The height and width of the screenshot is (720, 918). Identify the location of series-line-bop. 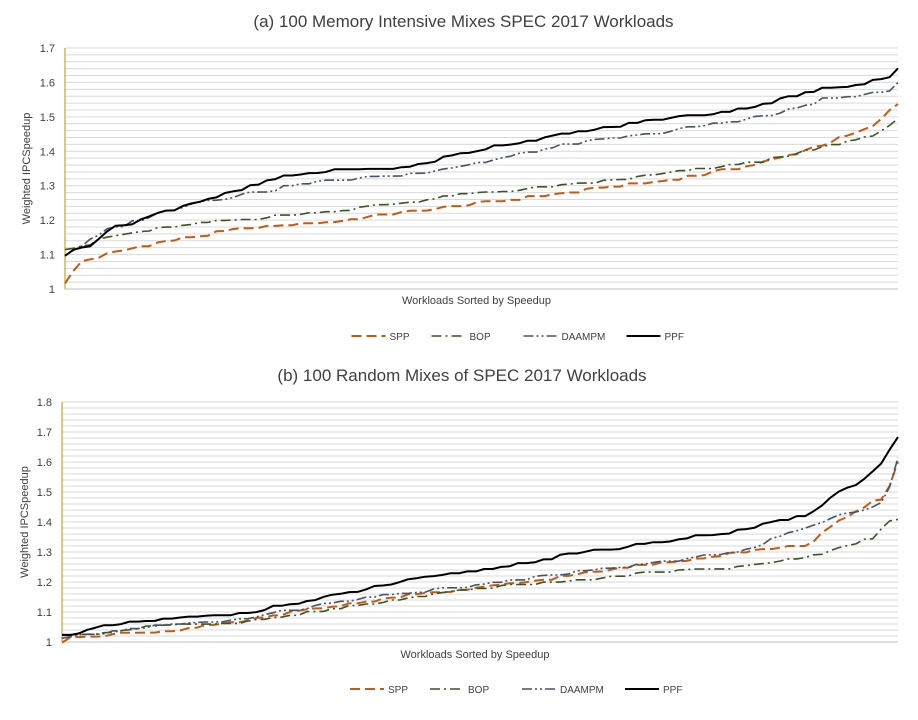
(480, 577).